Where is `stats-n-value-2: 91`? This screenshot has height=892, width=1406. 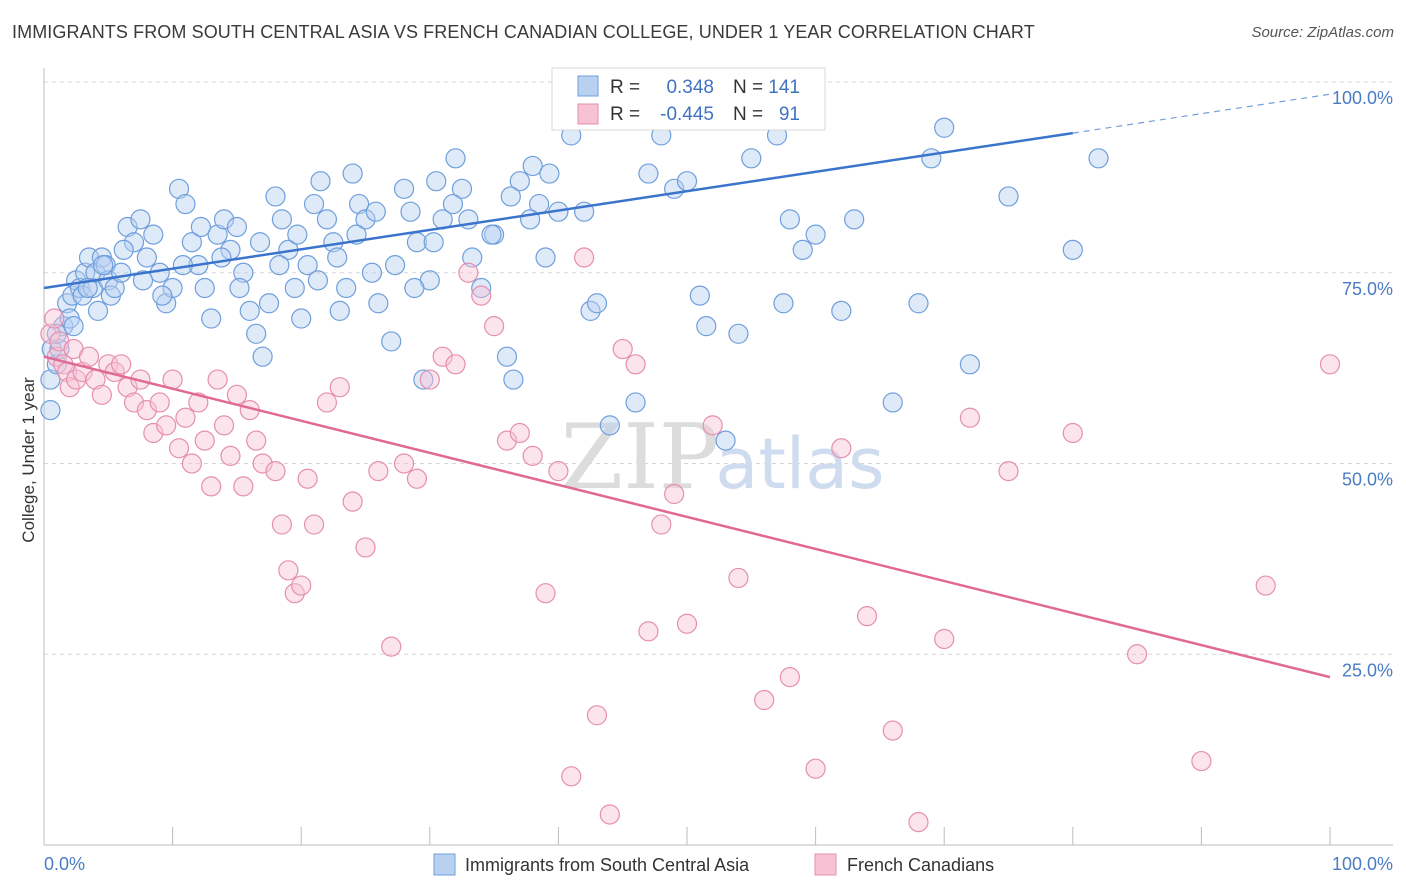
stats-n-value-2: 91 is located at coordinates (789, 114).